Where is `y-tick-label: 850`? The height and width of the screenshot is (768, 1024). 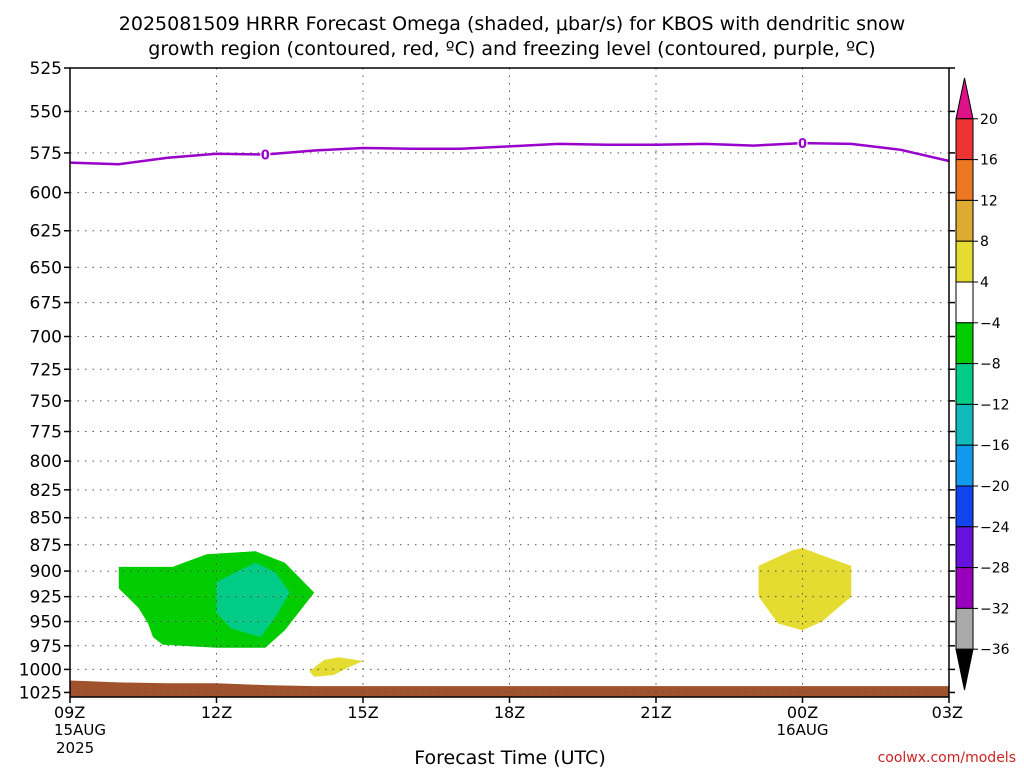 y-tick-label: 850 is located at coordinates (46, 519).